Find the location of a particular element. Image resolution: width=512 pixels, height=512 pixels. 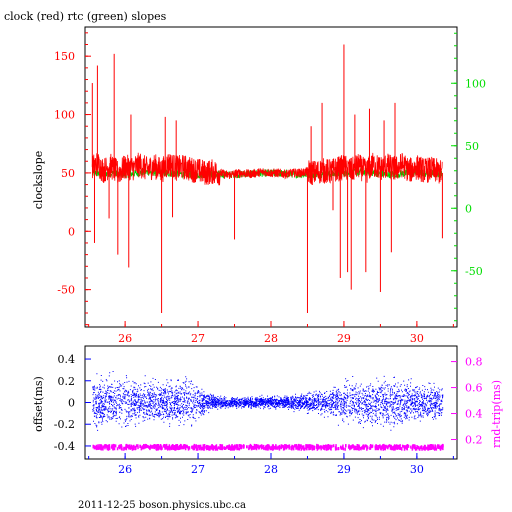

y-tick-label: 150 is located at coordinates (64, 56).